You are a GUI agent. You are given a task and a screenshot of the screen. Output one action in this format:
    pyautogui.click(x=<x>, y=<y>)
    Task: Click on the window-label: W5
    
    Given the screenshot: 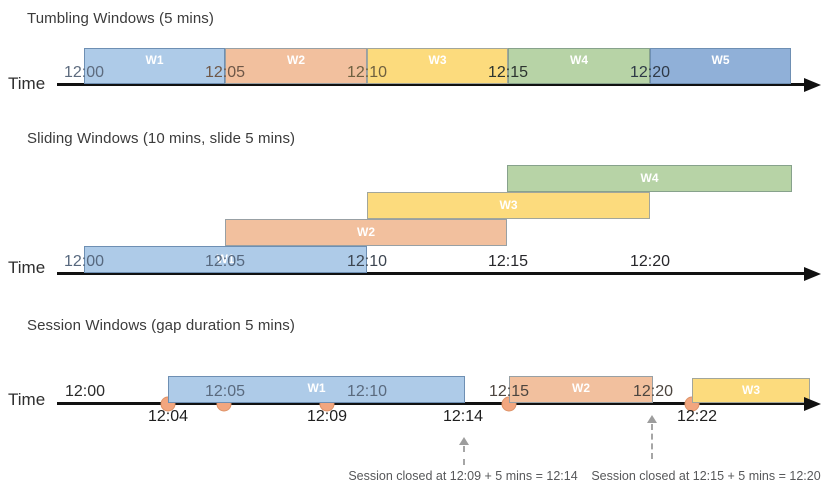 What is the action you would take?
    pyautogui.click(x=720, y=60)
    